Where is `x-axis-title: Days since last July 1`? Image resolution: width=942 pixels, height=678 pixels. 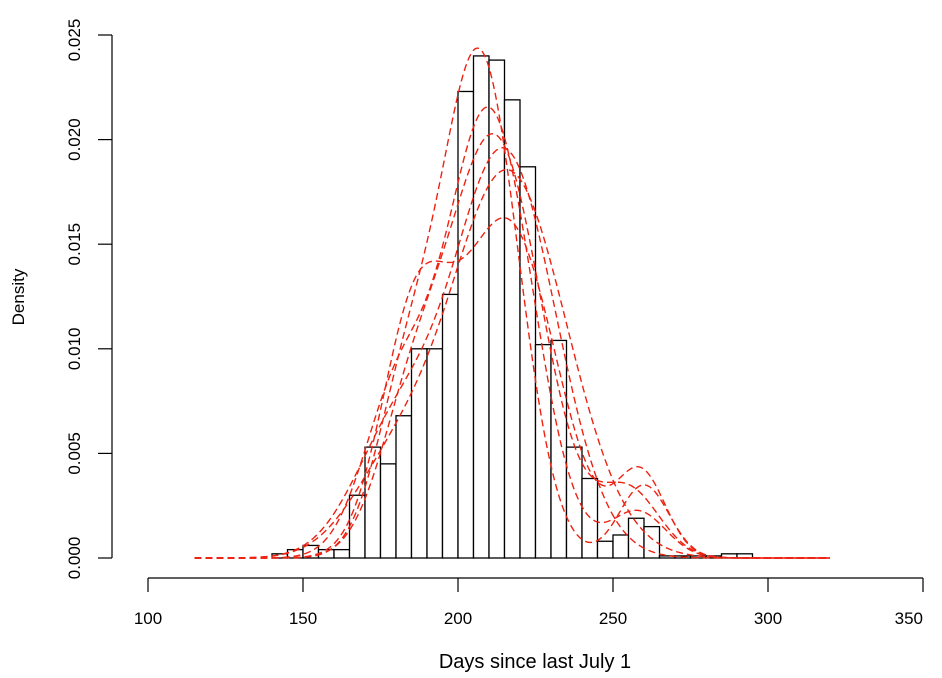
x-axis-title: Days since last July 1 is located at coordinates (535, 662).